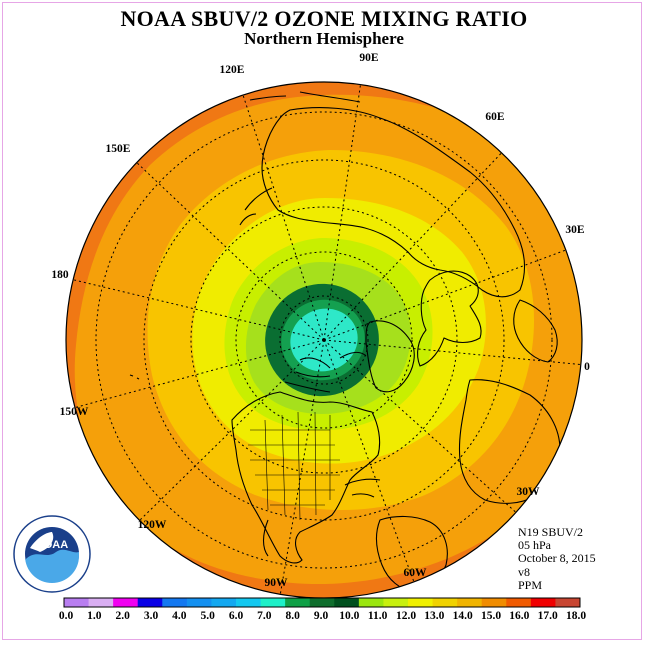  I want to click on colorbar-tick-label: 15.0, so click(491, 616).